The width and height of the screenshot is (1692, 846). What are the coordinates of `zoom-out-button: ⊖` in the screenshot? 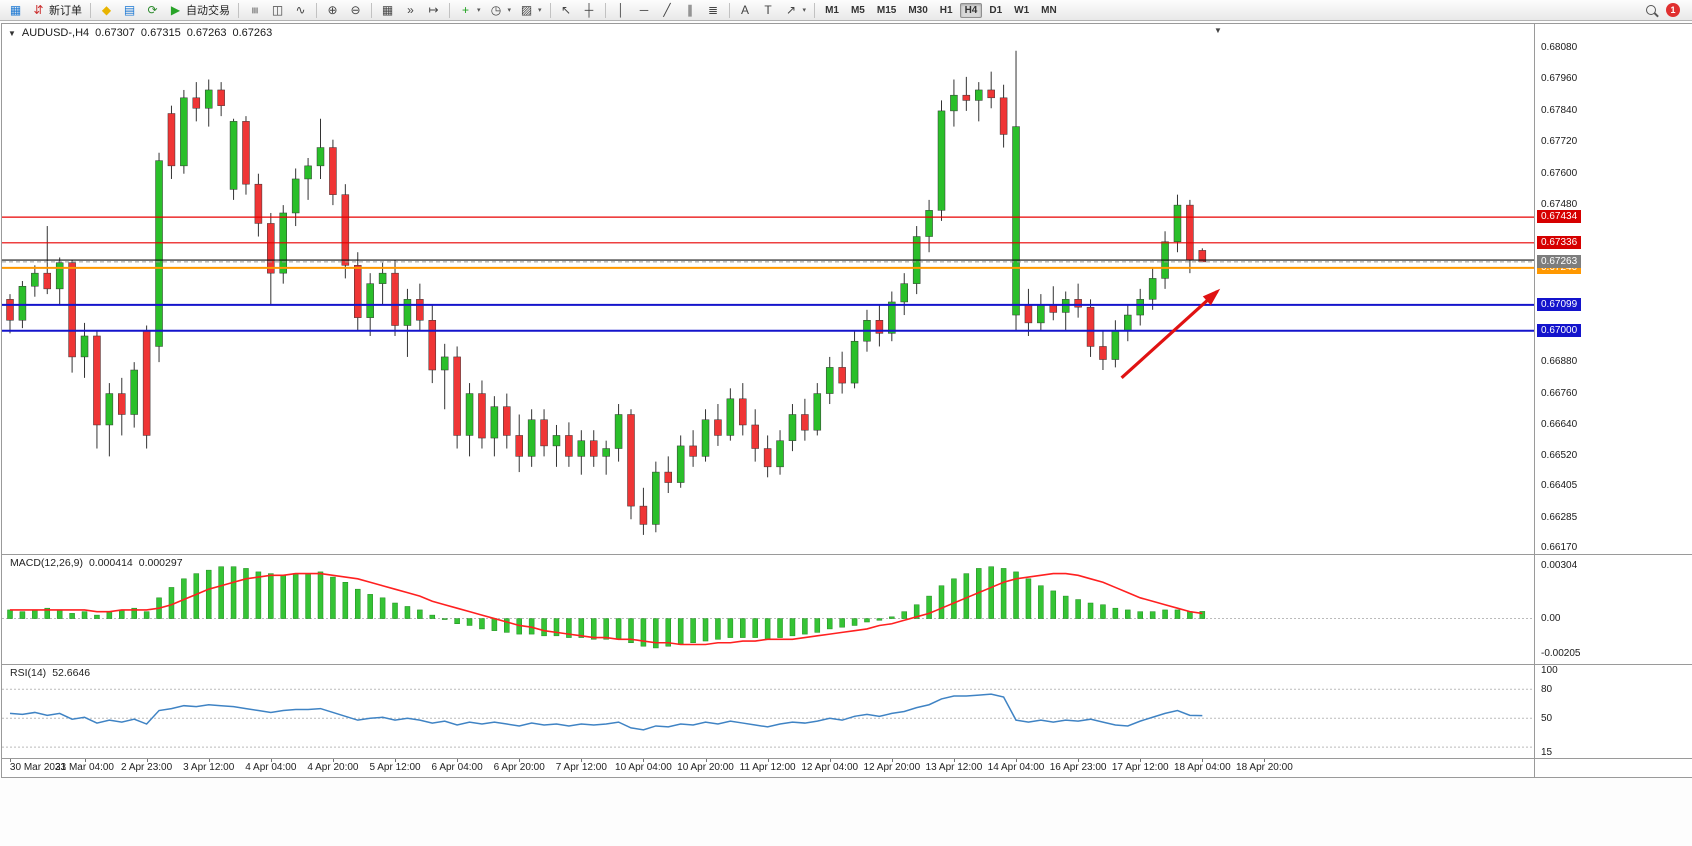 It's located at (355, 10).